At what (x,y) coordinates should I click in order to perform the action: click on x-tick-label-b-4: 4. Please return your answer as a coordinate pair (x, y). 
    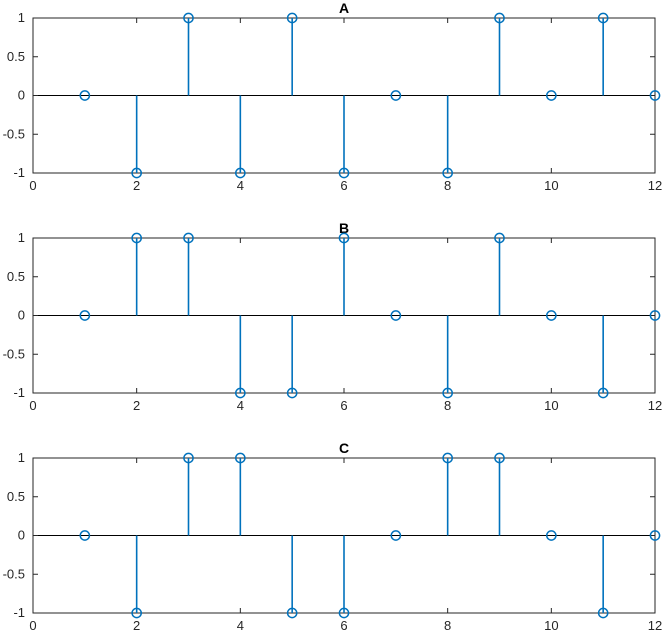
    Looking at the image, I should click on (240, 405).